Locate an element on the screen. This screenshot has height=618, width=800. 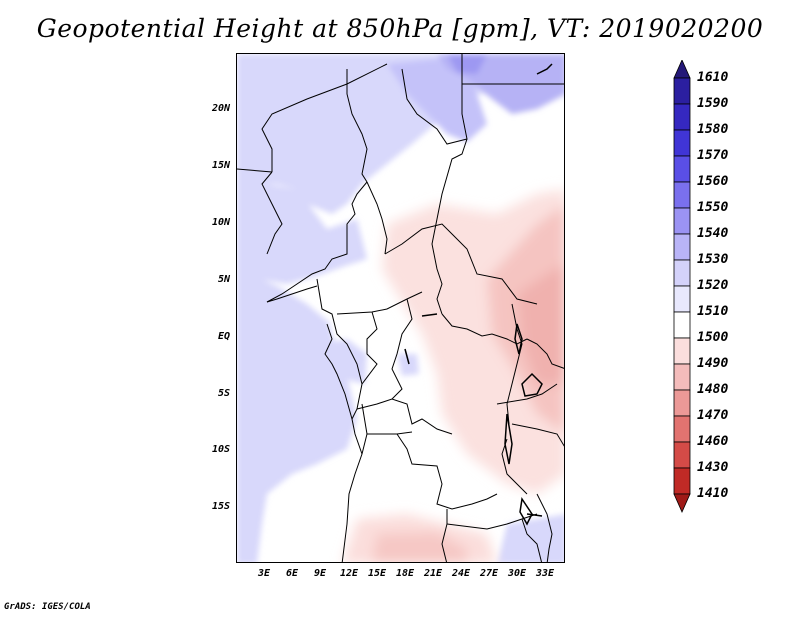
colorbar-level-label: 1560 is located at coordinates (713, 181).